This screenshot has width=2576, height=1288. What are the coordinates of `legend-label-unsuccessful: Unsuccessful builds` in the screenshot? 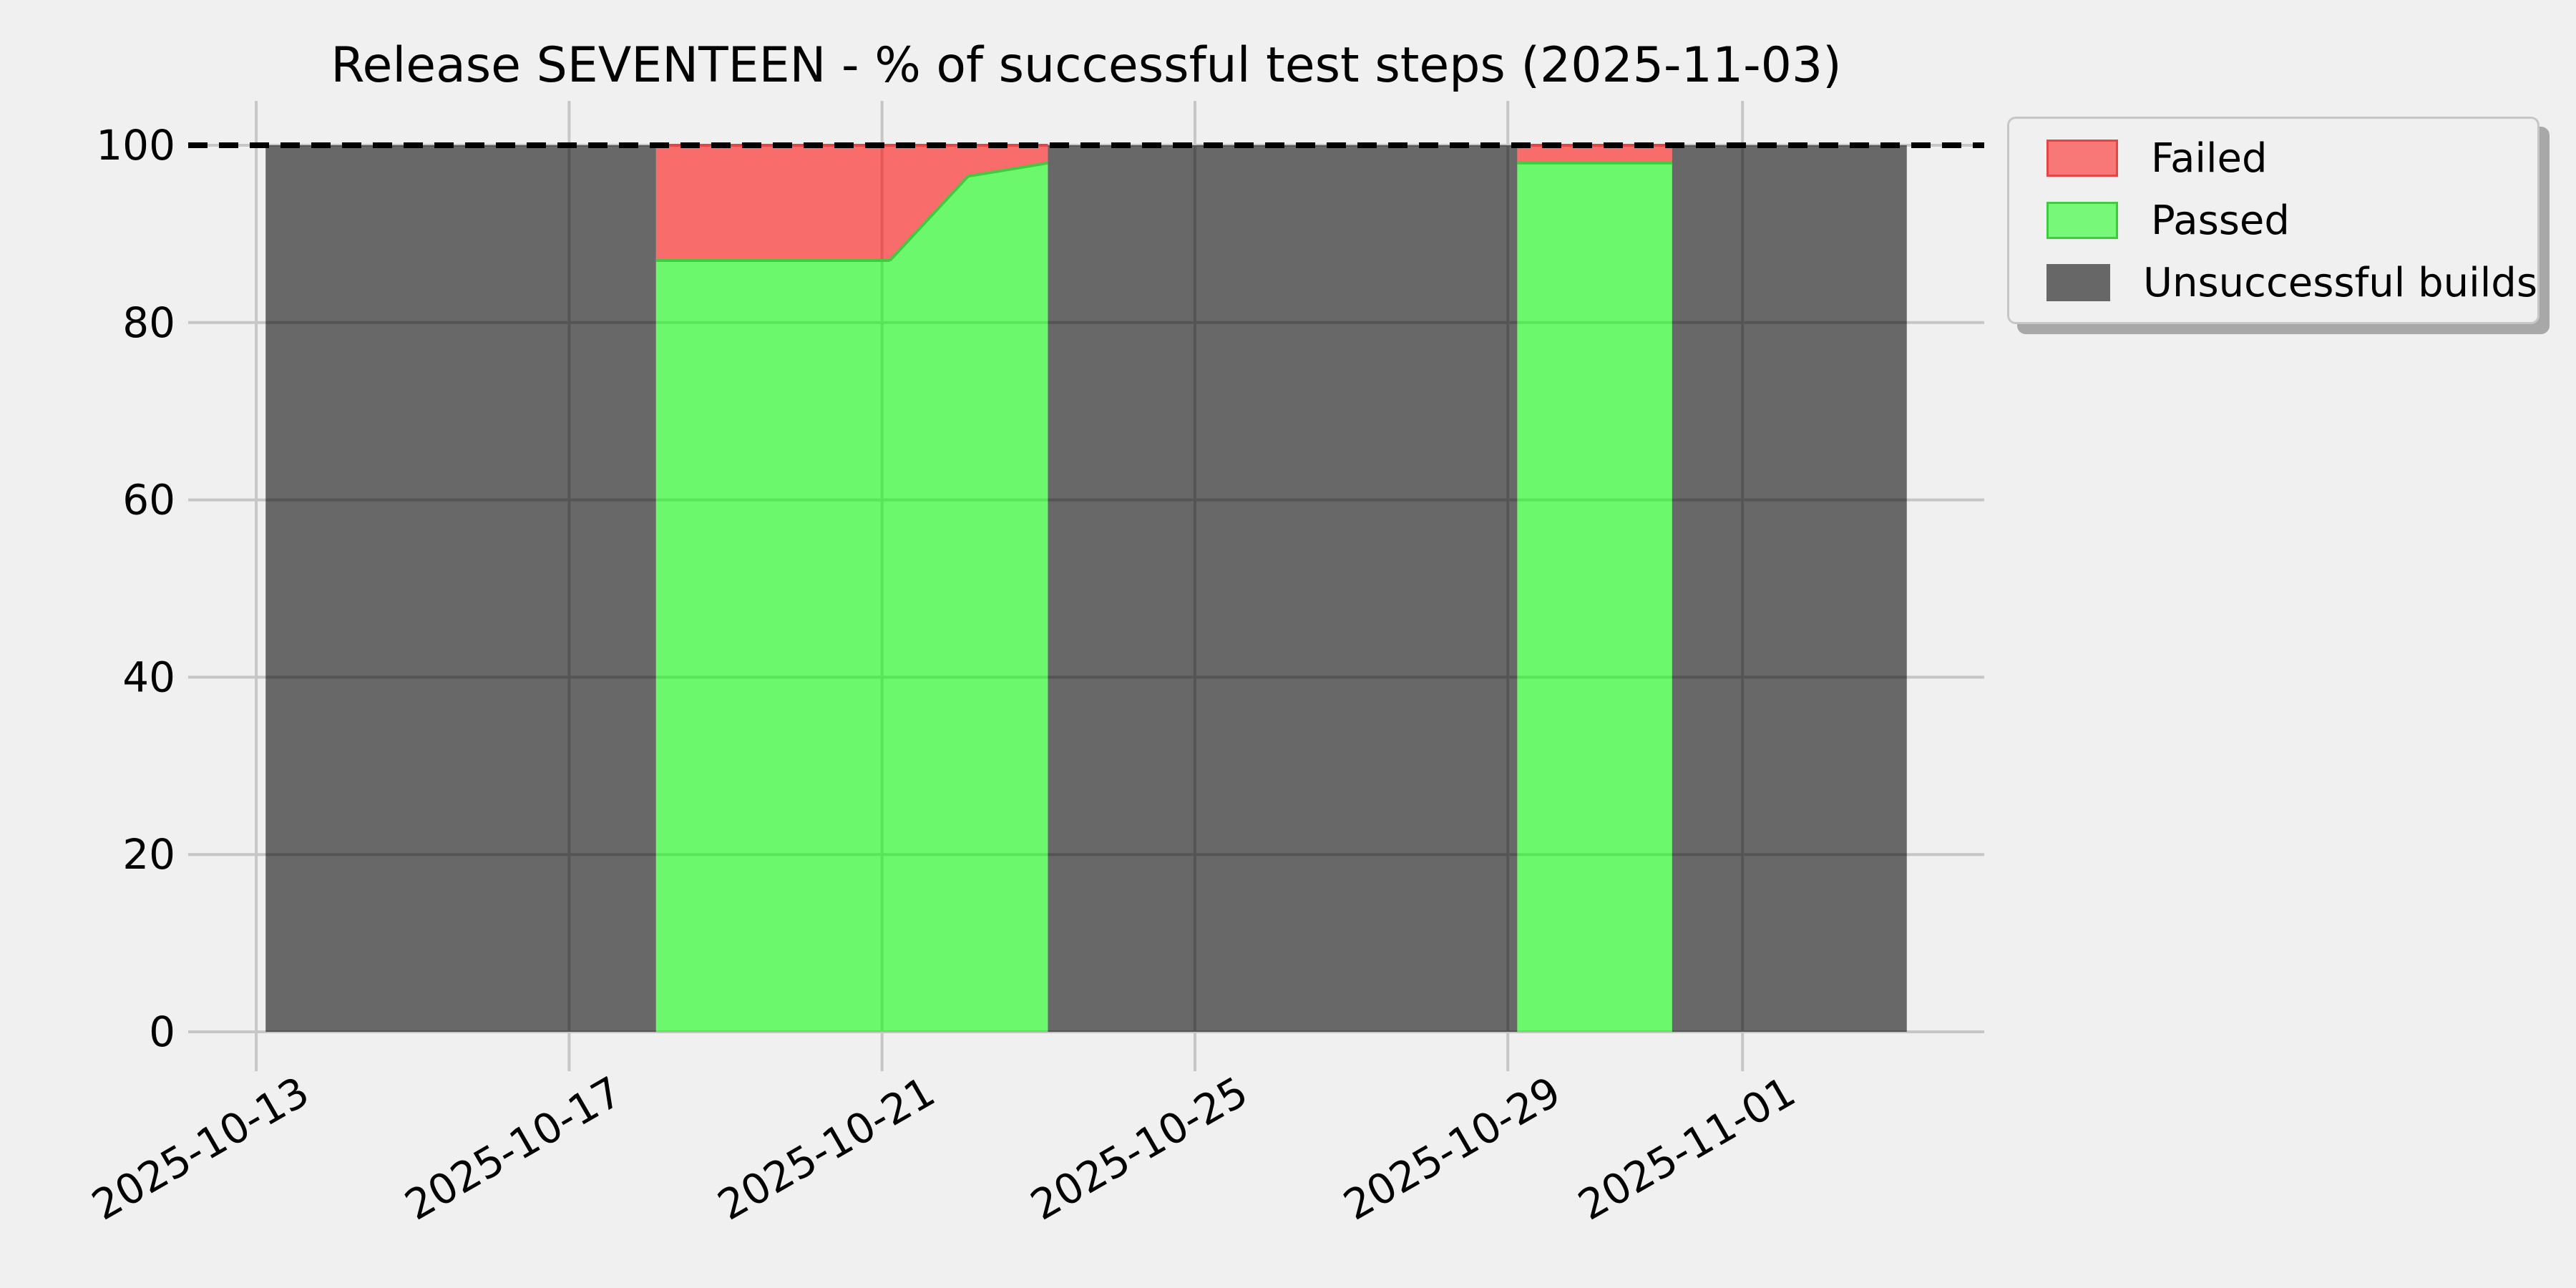 It's located at (2340, 282).